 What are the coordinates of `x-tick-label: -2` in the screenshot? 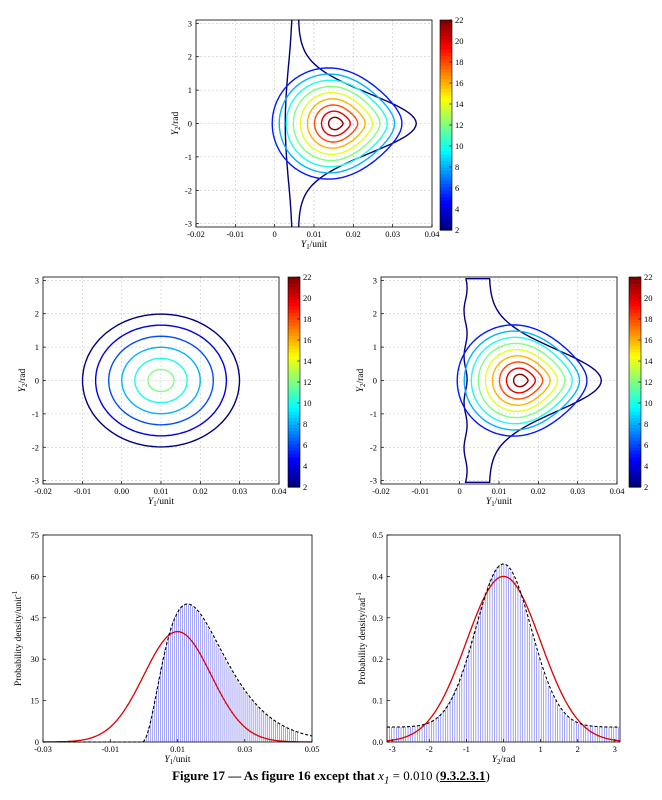 It's located at (429, 749).